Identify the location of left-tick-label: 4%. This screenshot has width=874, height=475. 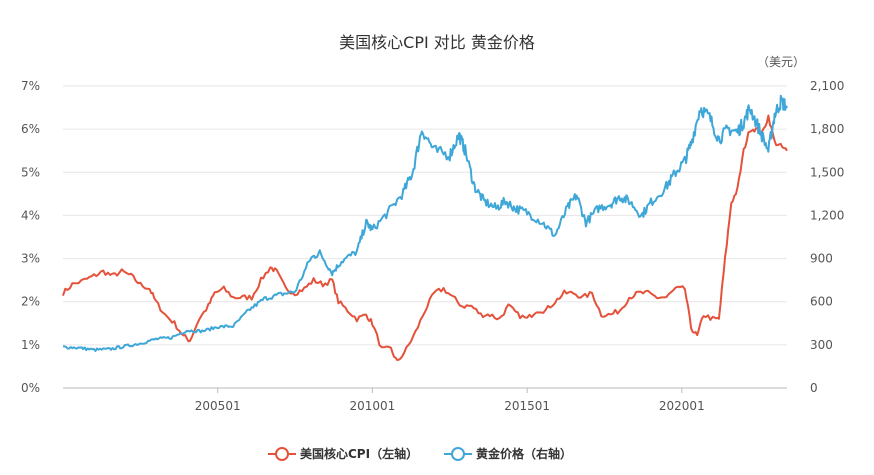
(30, 215).